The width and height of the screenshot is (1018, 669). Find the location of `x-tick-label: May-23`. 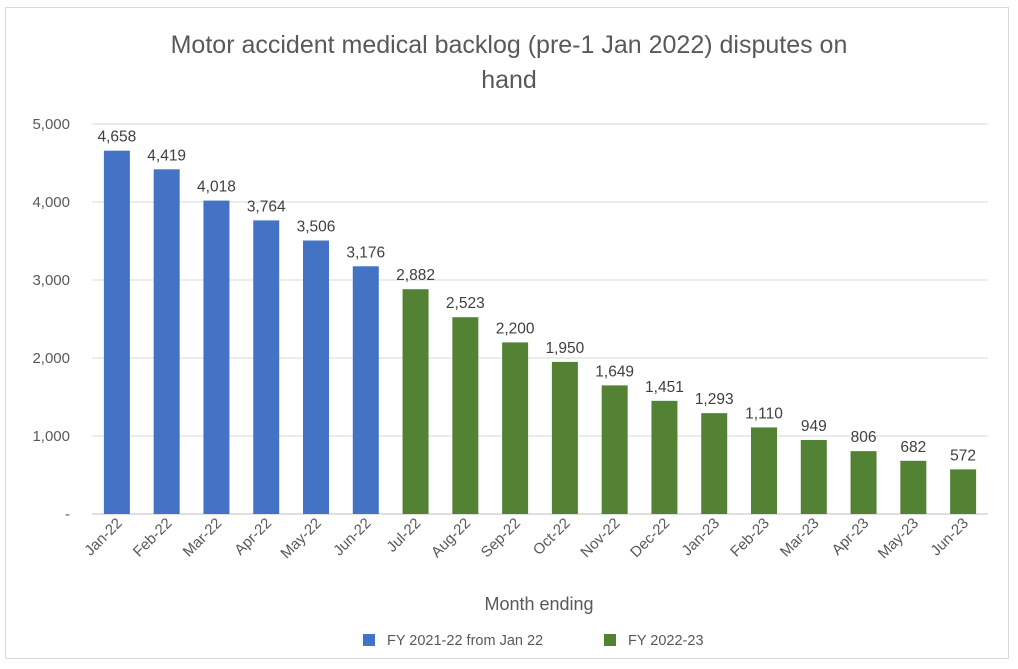

x-tick-label: May-23 is located at coordinates (898, 538).